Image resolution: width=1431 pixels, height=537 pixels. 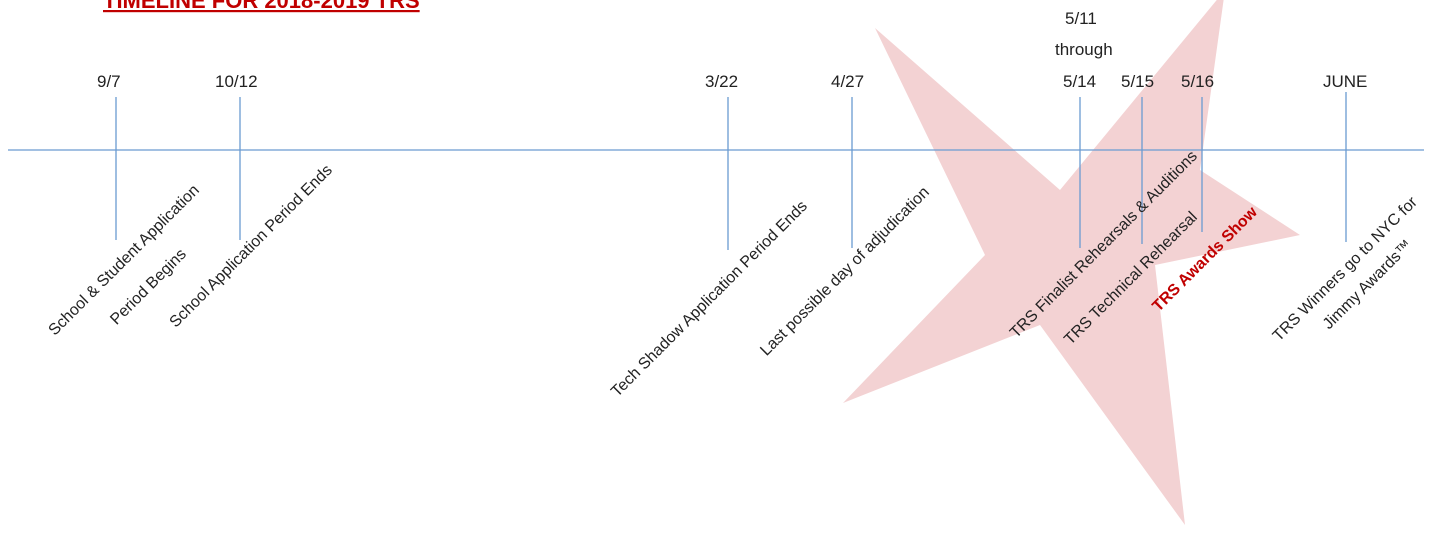 What do you see at coordinates (845, 272) in the screenshot?
I see `event-label: Last possible day of adjudication` at bounding box center [845, 272].